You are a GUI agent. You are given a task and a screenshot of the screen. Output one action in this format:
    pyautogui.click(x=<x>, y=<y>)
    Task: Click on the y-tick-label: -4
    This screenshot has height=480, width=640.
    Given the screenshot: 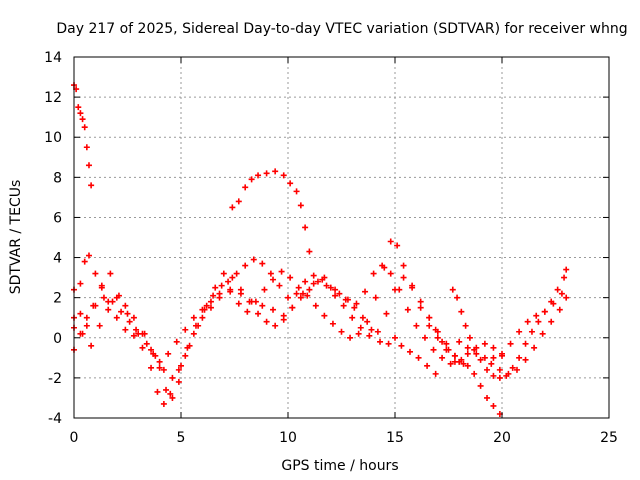 What is the action you would take?
    pyautogui.click(x=55, y=419)
    